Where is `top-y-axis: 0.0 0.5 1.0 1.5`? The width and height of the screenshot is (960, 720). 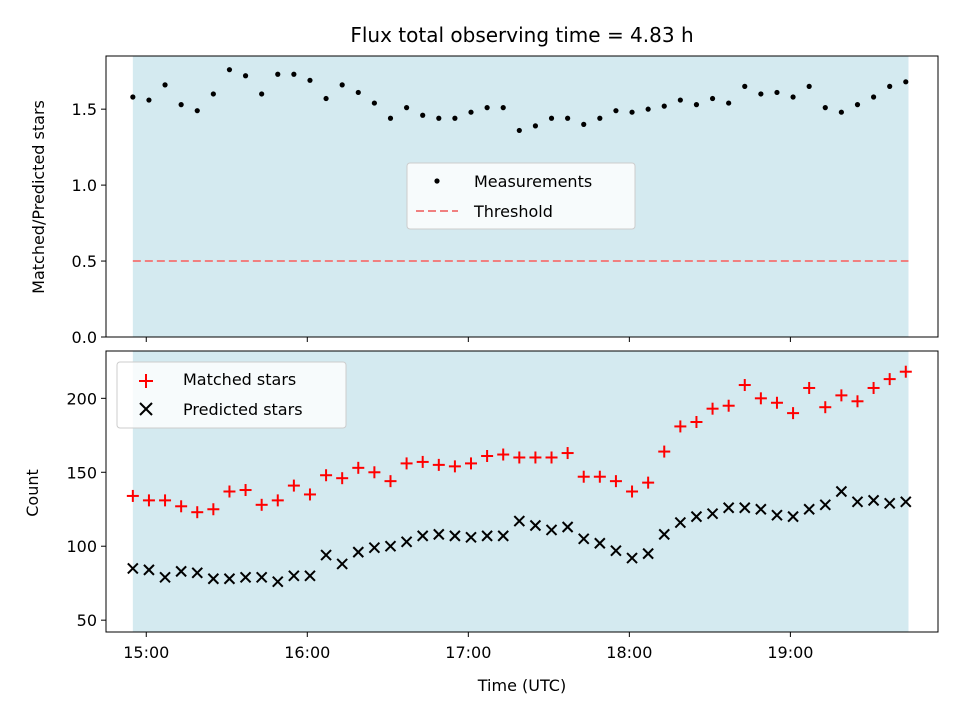 top-y-axis: 0.0 0.5 1.0 1.5 is located at coordinates (89, 223).